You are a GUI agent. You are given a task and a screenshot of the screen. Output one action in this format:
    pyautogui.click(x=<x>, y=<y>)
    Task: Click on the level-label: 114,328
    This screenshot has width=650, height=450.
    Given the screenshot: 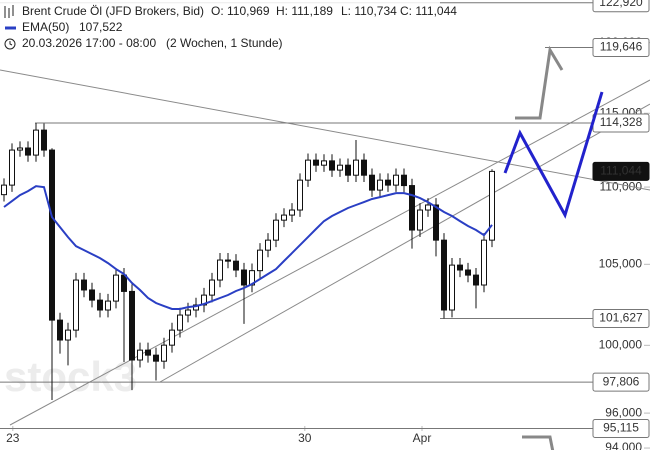 What is the action you would take?
    pyautogui.click(x=621, y=122)
    